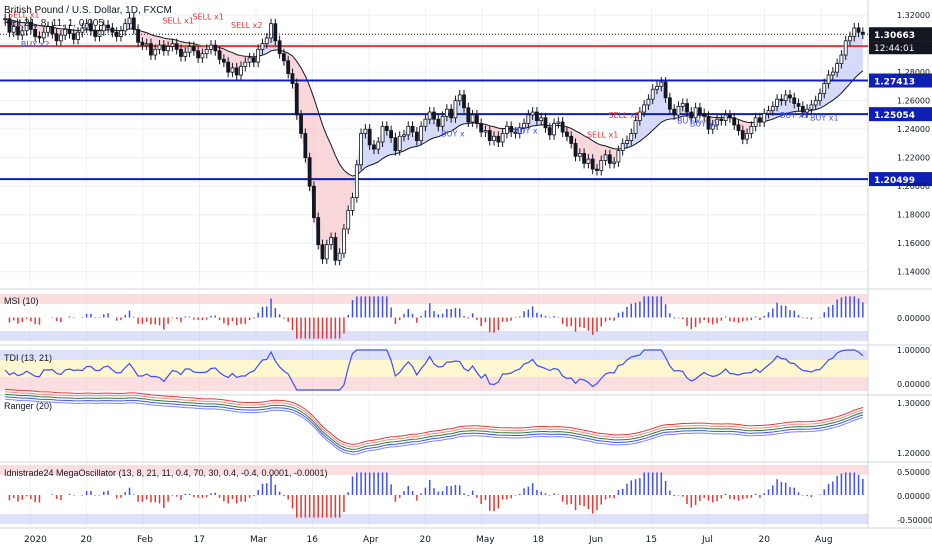  Describe the element at coordinates (88, 10) in the screenshot. I see `chart-title: British Pound / U.S. Dollar, 1D, FXCM` at that location.